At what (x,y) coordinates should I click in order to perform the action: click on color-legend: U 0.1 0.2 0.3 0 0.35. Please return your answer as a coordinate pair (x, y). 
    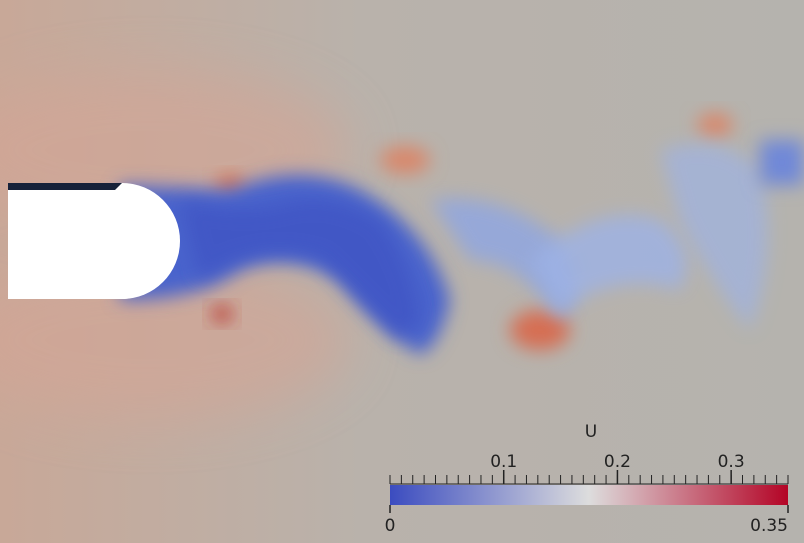
    Looking at the image, I should click on (587, 479).